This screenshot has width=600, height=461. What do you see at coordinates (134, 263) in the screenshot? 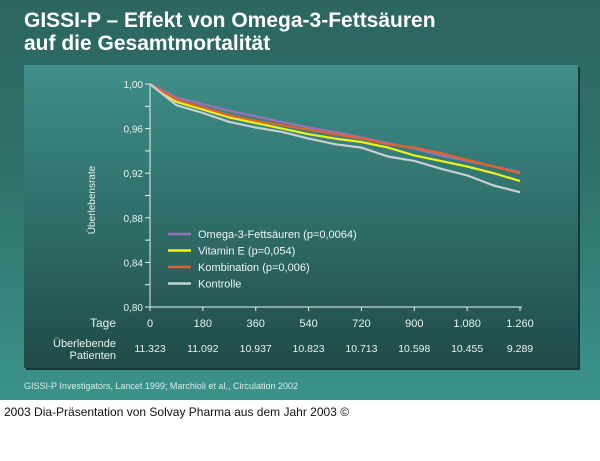
I see `y-tick-label: 0,84` at bounding box center [134, 263].